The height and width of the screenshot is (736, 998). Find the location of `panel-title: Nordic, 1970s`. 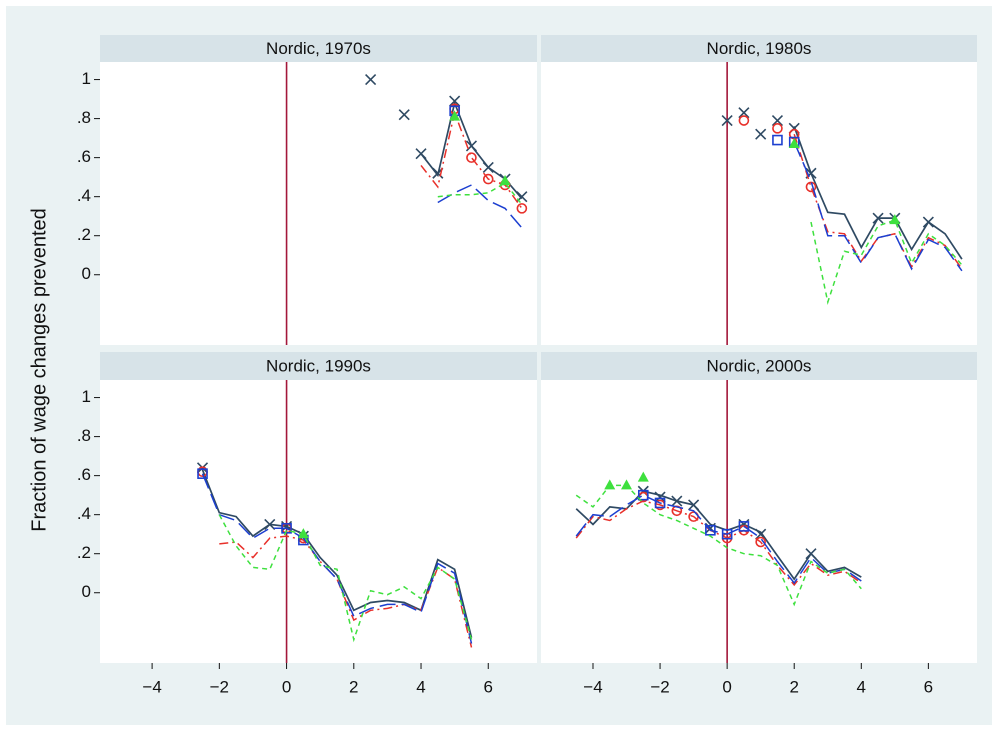

panel-title: Nordic, 1970s is located at coordinates (318, 48).